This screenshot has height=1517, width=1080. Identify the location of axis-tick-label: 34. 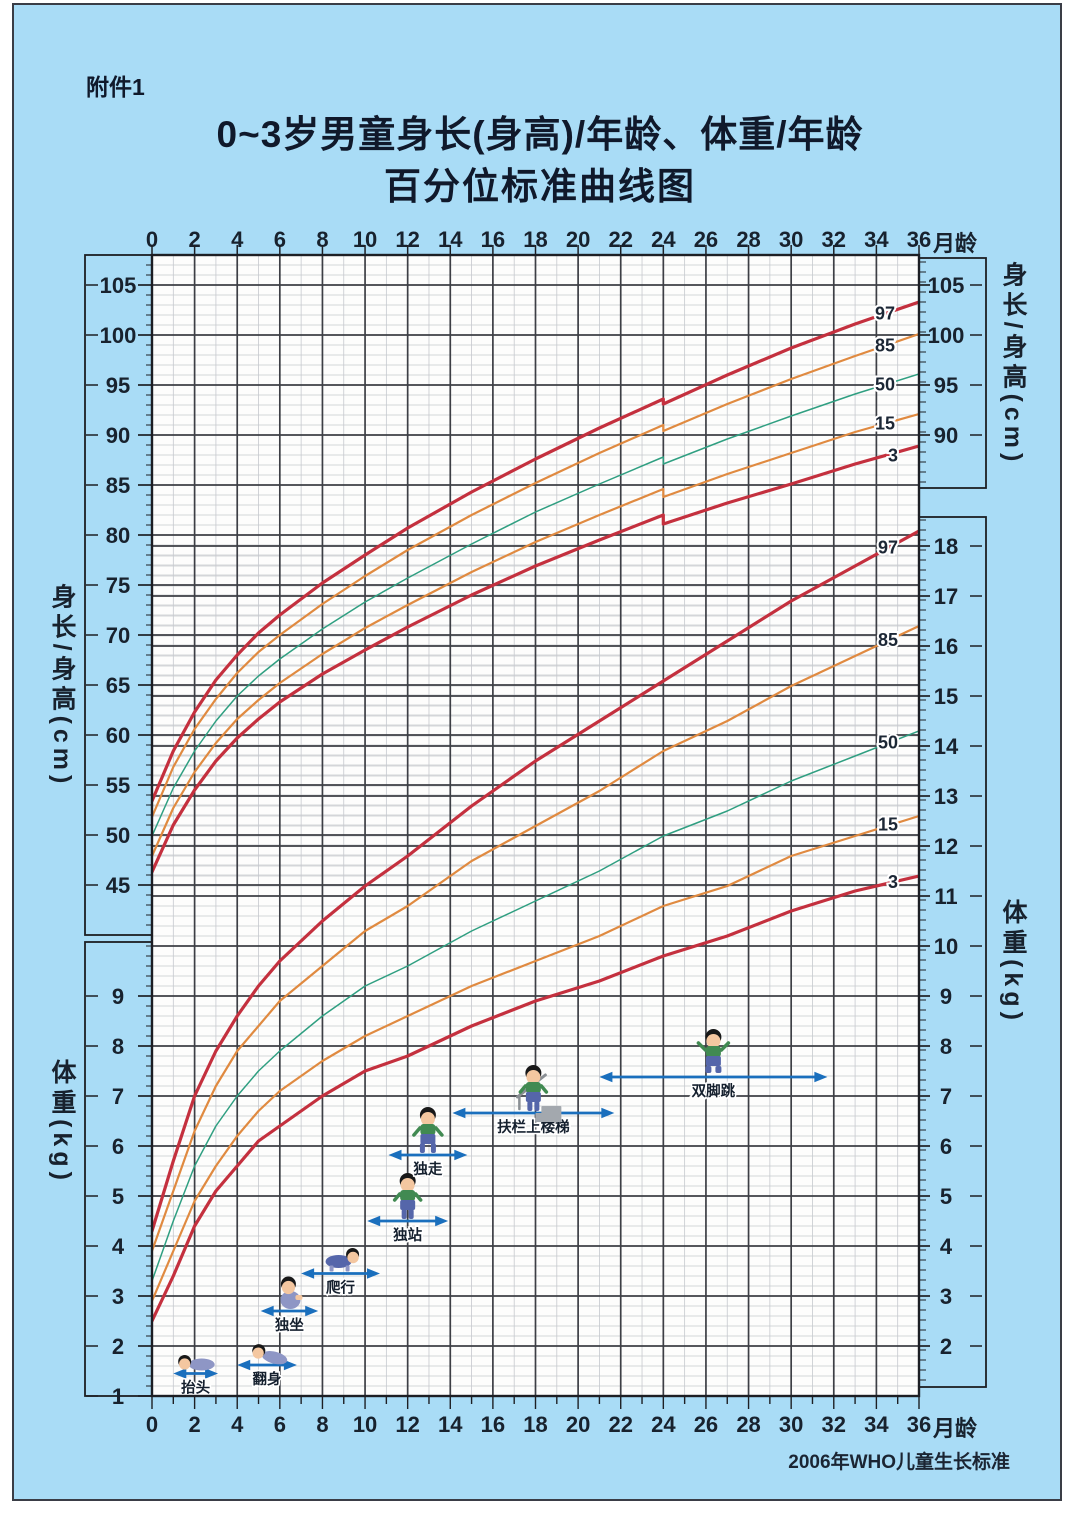
(876, 1424).